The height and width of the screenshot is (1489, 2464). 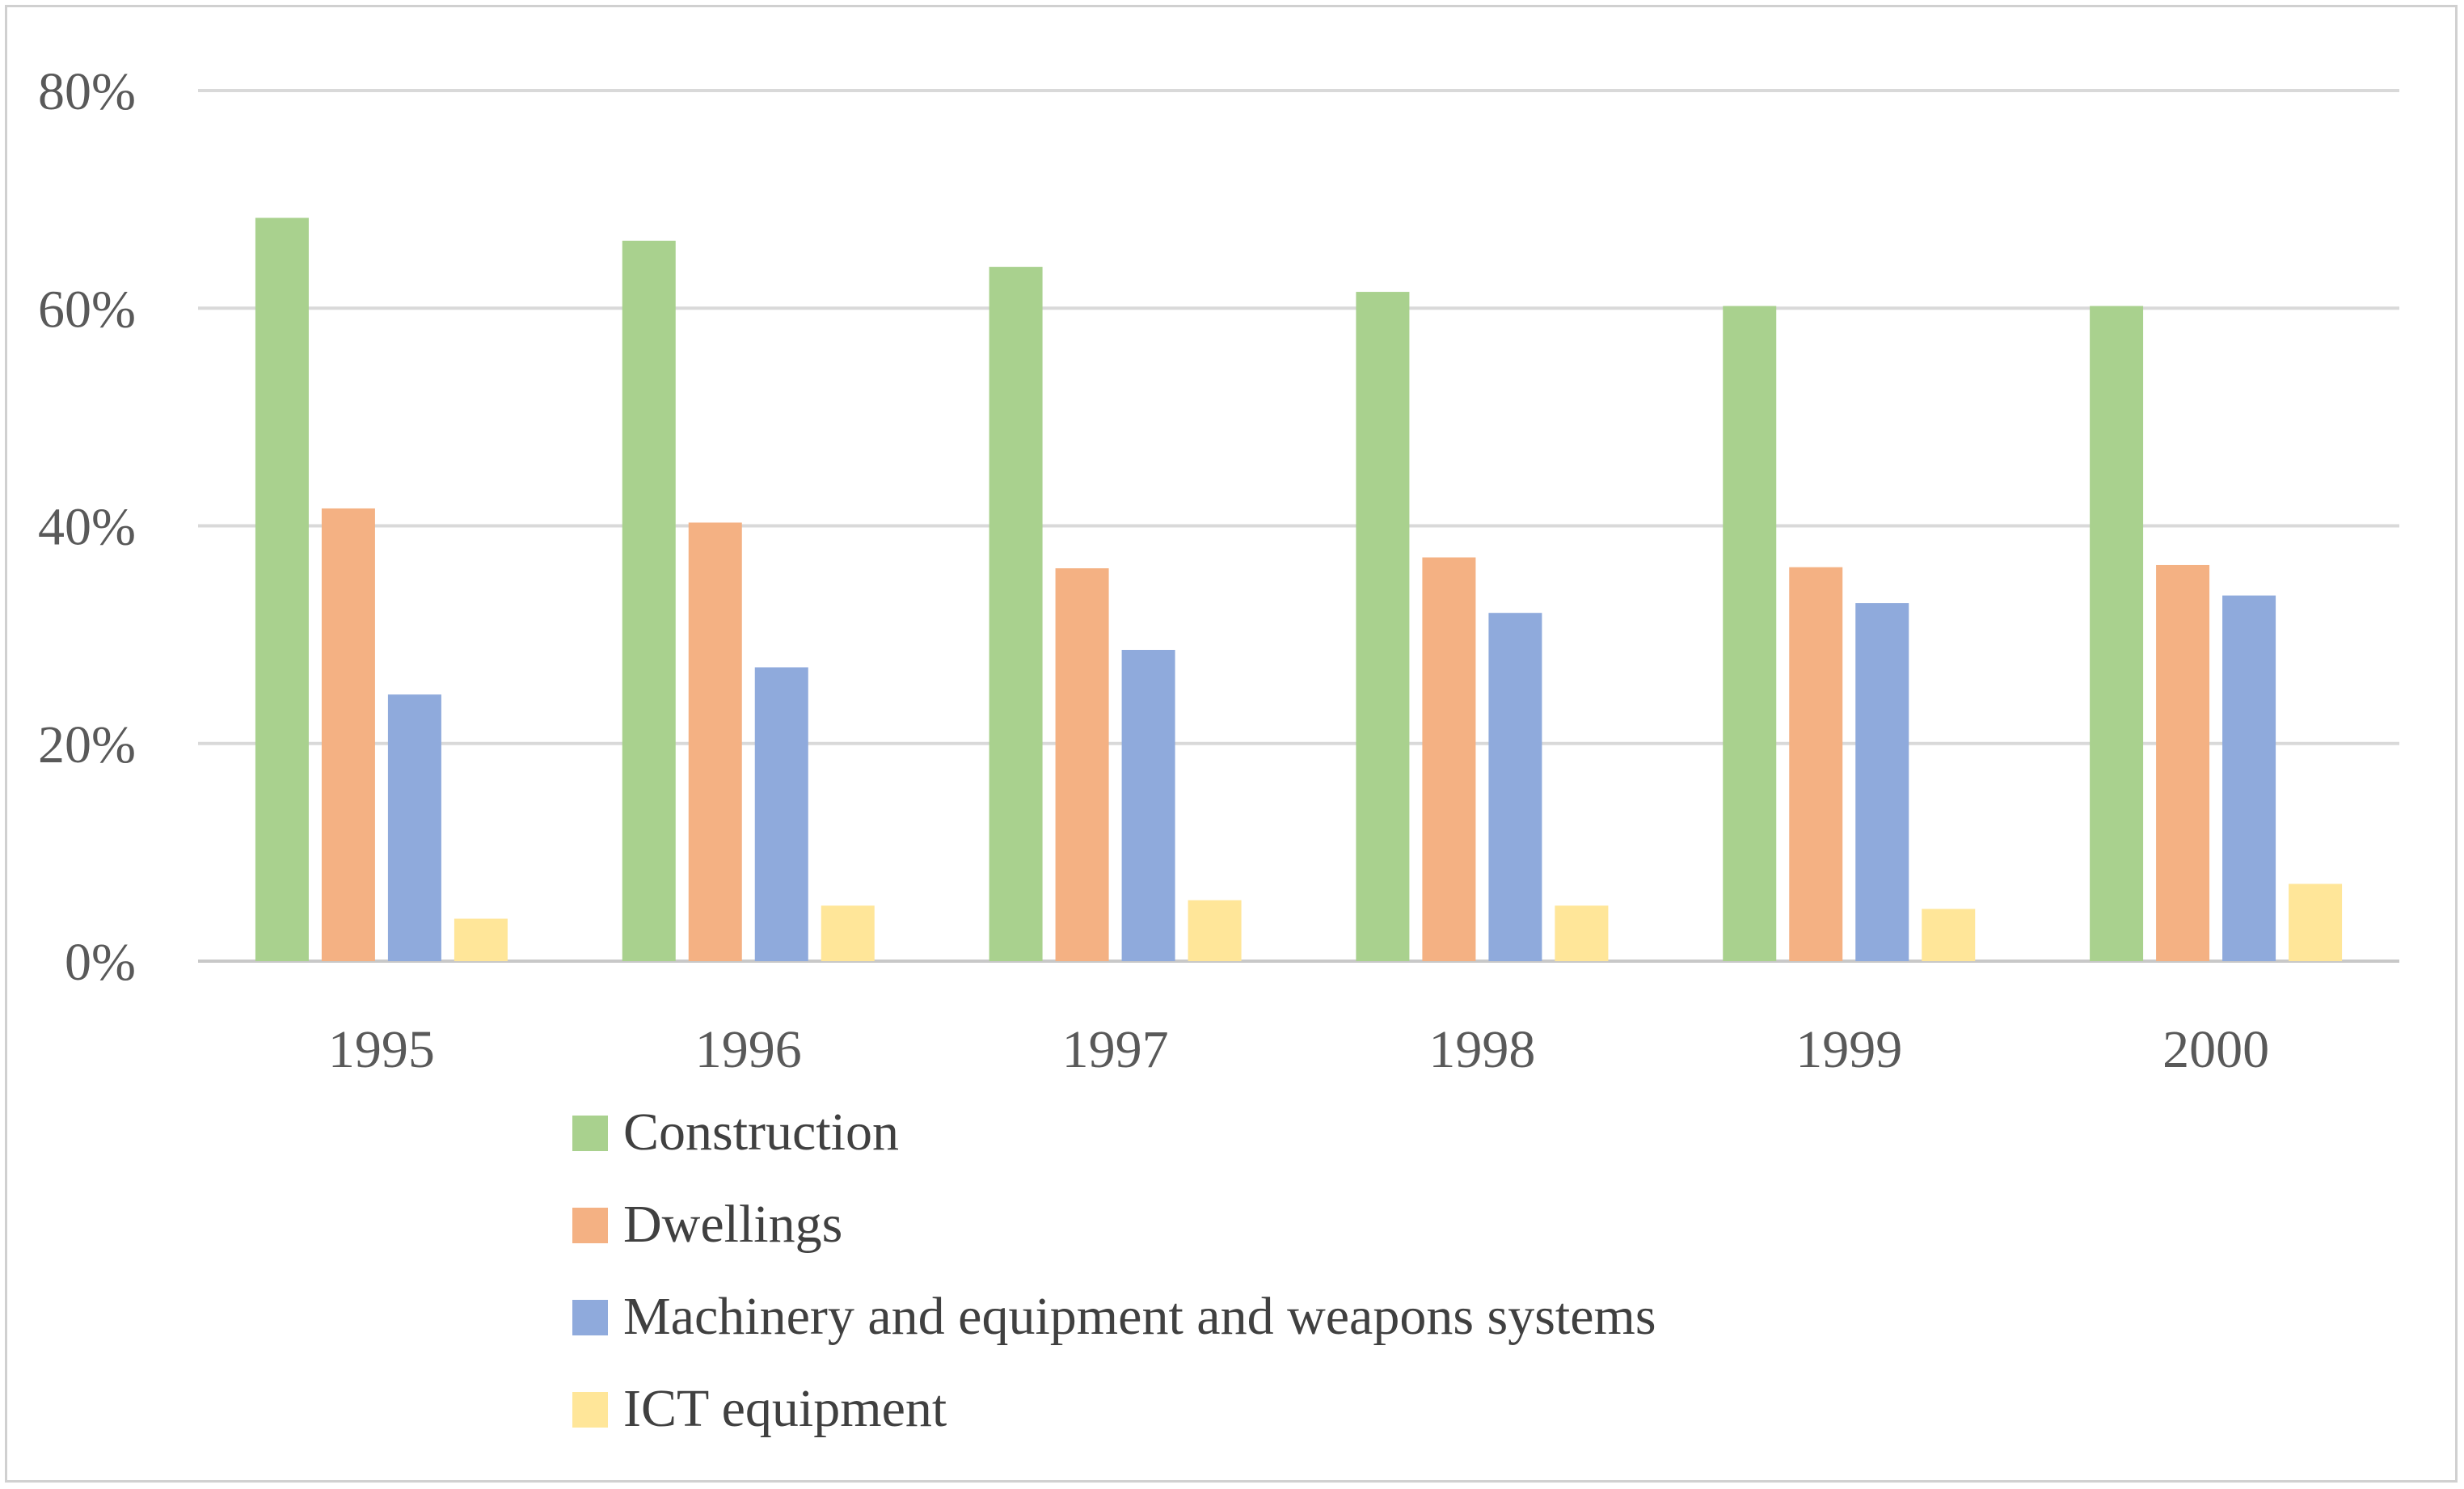 What do you see at coordinates (1449, 759) in the screenshot?
I see `bar-dwellings-1998` at bounding box center [1449, 759].